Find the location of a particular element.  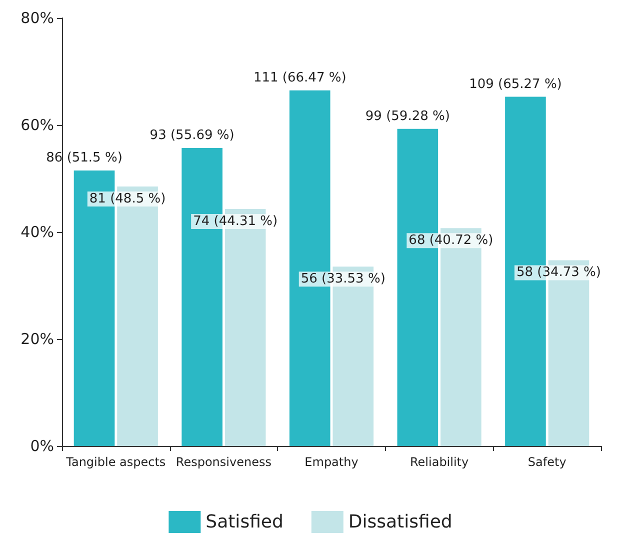

x-tick-label: Empathy is located at coordinates (331, 462).